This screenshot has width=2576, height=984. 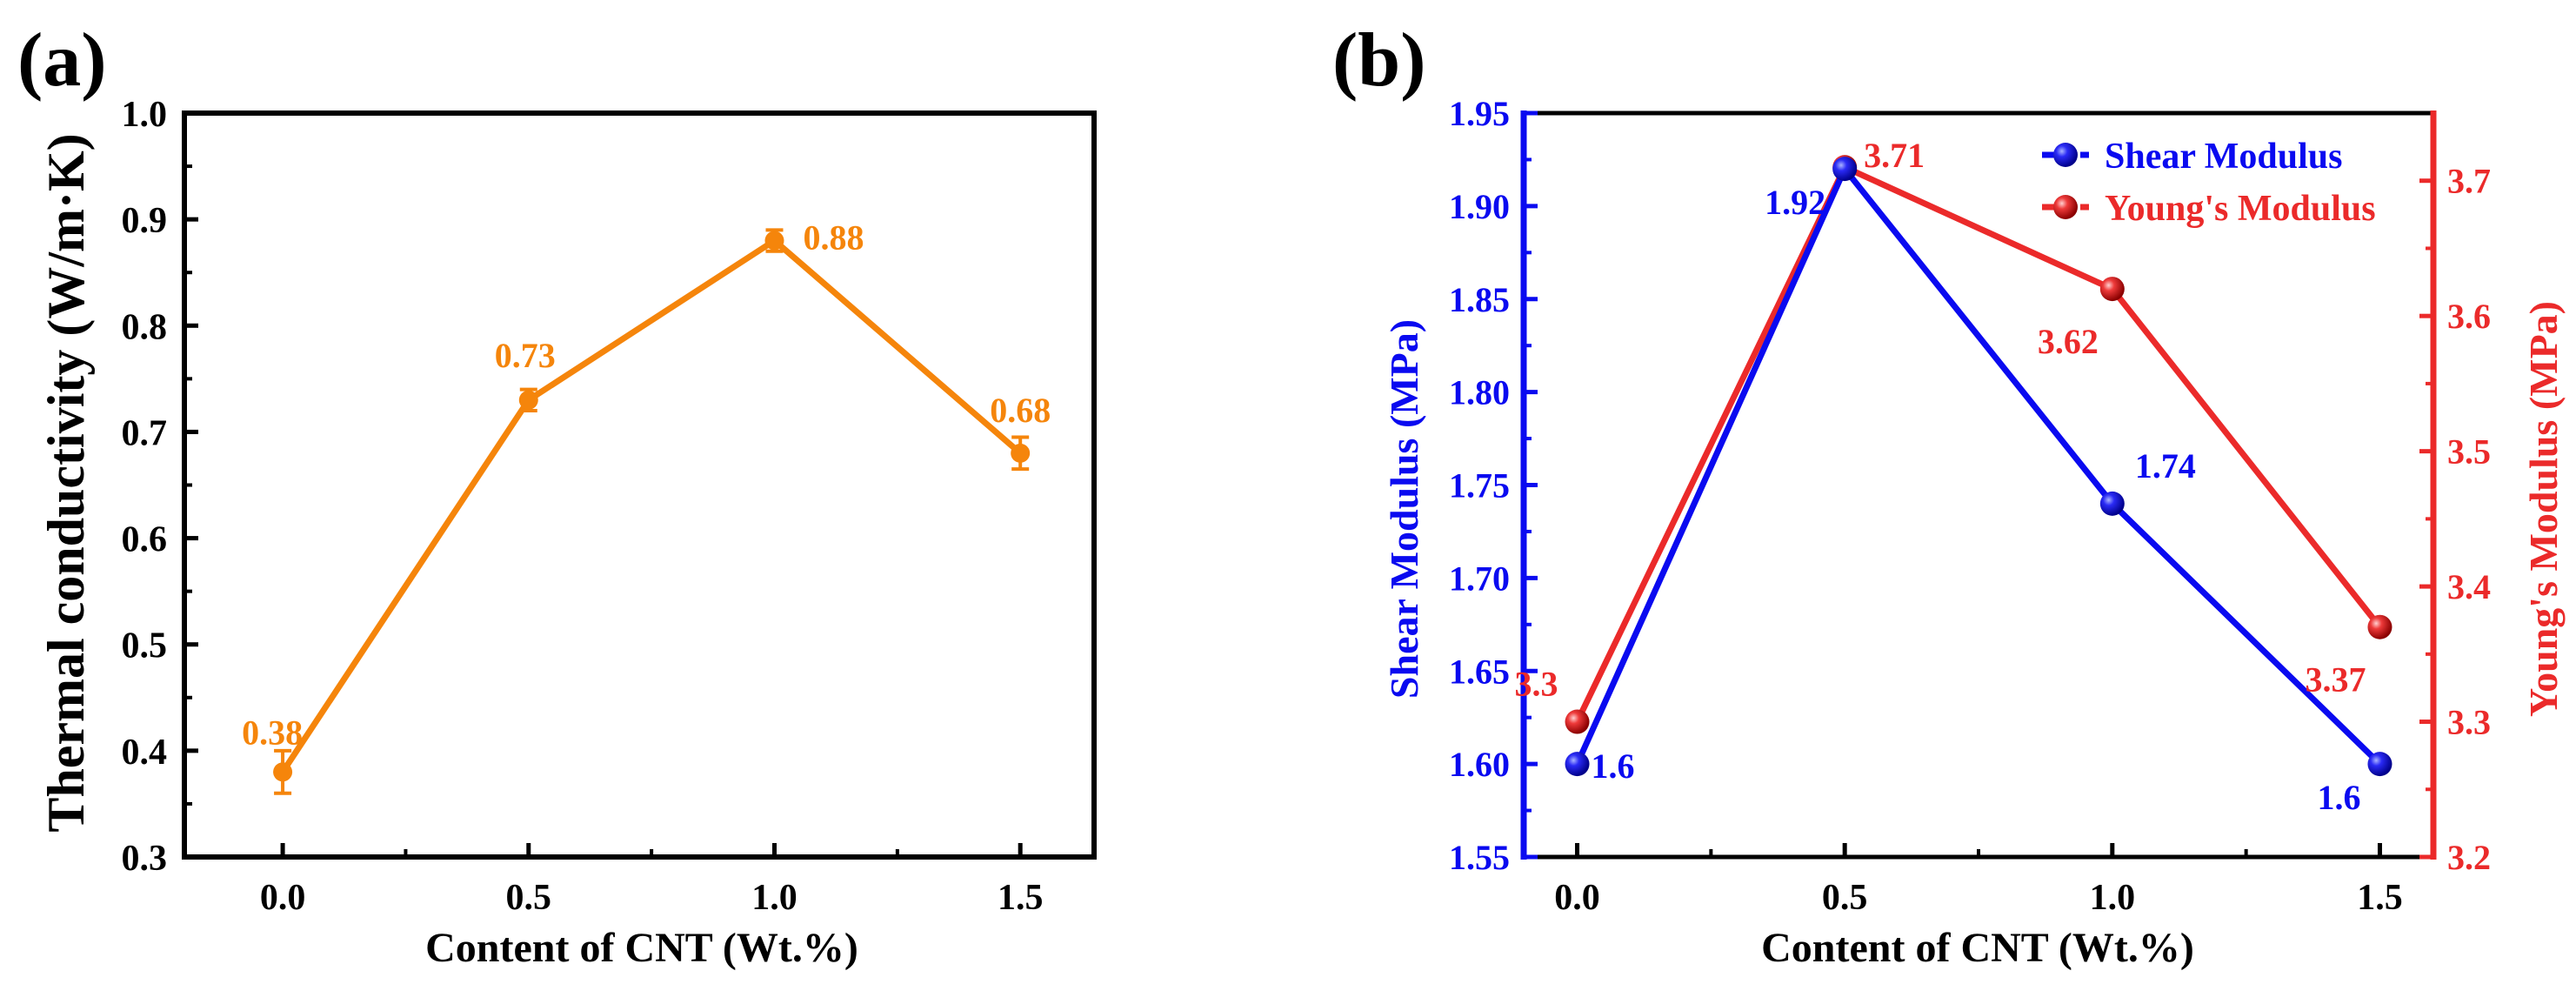 What do you see at coordinates (1577, 898) in the screenshot?
I see `panel-b-xtick-label: 0.0` at bounding box center [1577, 898].